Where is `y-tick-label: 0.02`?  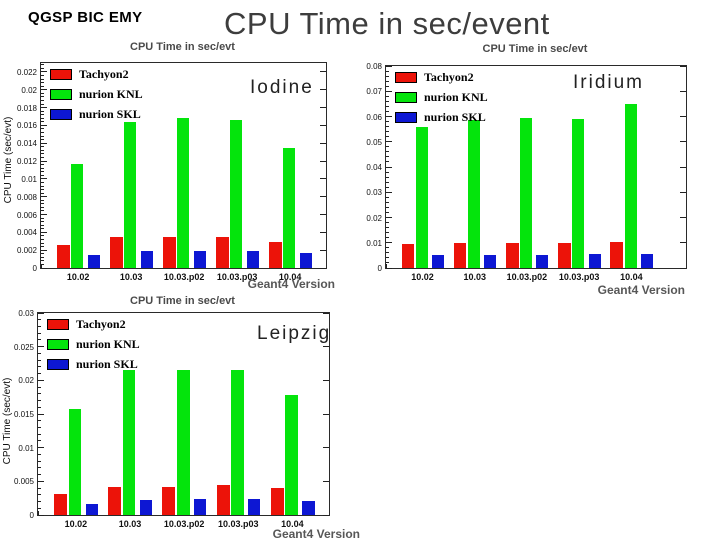 y-tick-label: 0.02 is located at coordinates (29, 90).